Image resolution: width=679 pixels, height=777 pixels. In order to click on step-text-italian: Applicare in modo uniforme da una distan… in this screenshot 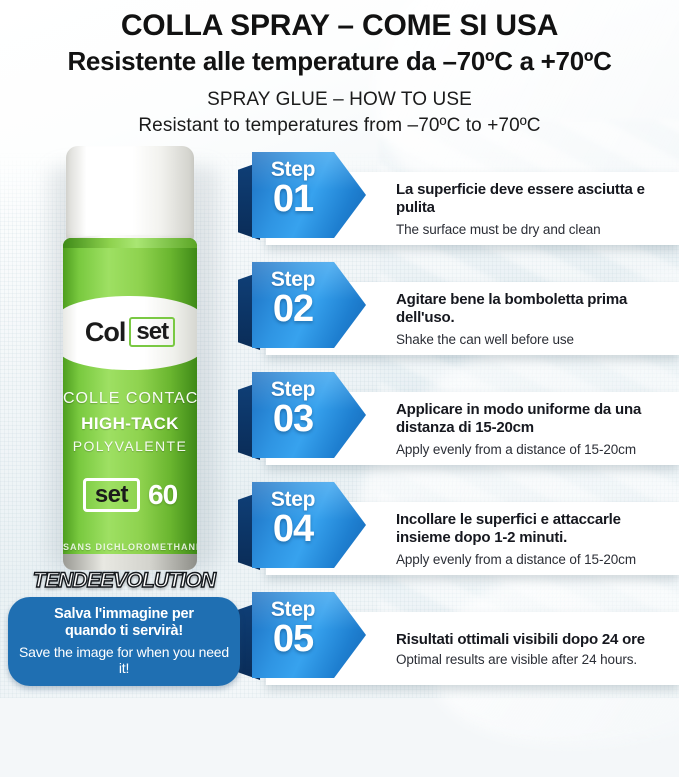, I will do `click(519, 418)`.